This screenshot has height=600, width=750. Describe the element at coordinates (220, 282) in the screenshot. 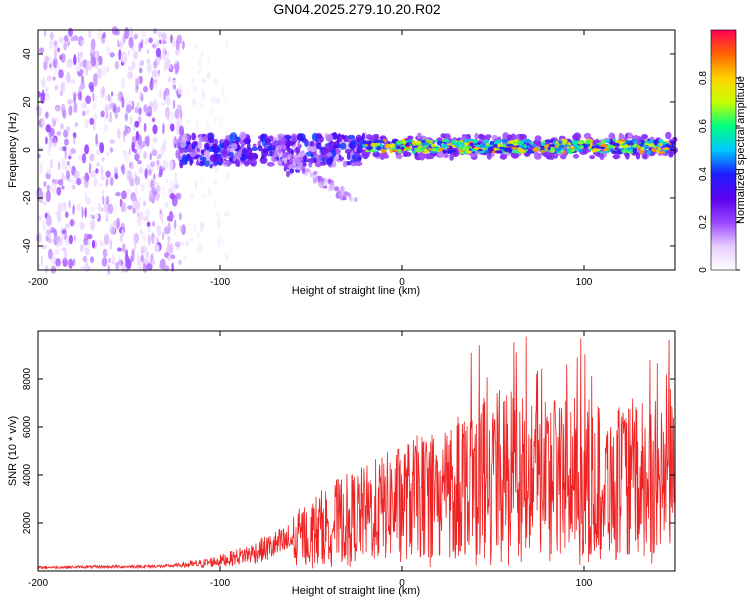

I see `spectrogram-x-tick-label: -100` at that location.